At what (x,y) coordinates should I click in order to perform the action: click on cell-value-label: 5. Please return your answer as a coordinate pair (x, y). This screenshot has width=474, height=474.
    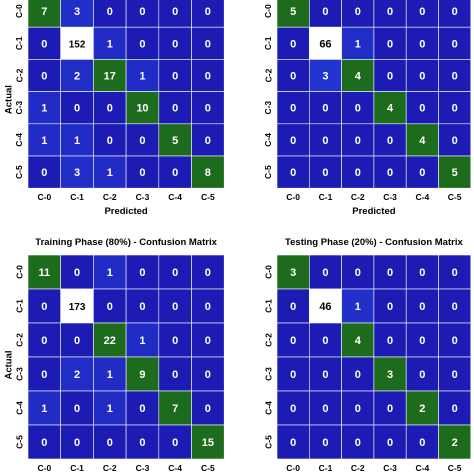
    Looking at the image, I should click on (293, 12).